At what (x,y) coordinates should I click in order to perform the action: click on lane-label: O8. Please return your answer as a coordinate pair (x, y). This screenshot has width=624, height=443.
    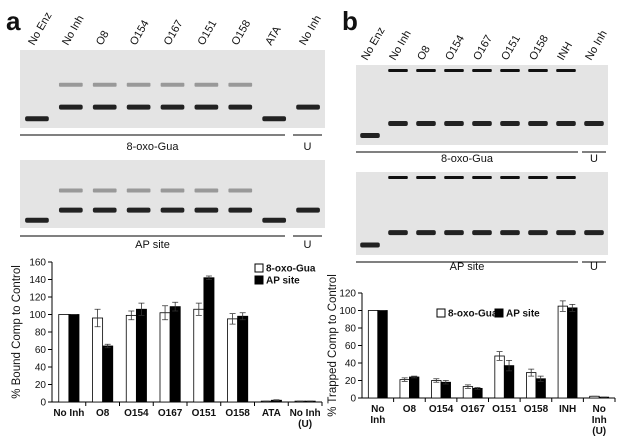
    Looking at the image, I should click on (103, 38).